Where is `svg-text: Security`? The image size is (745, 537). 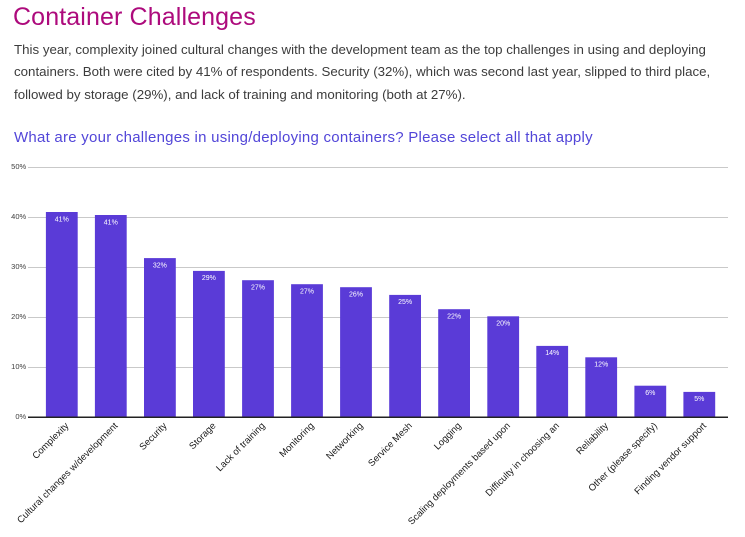 svg-text: Security is located at coordinates (153, 436).